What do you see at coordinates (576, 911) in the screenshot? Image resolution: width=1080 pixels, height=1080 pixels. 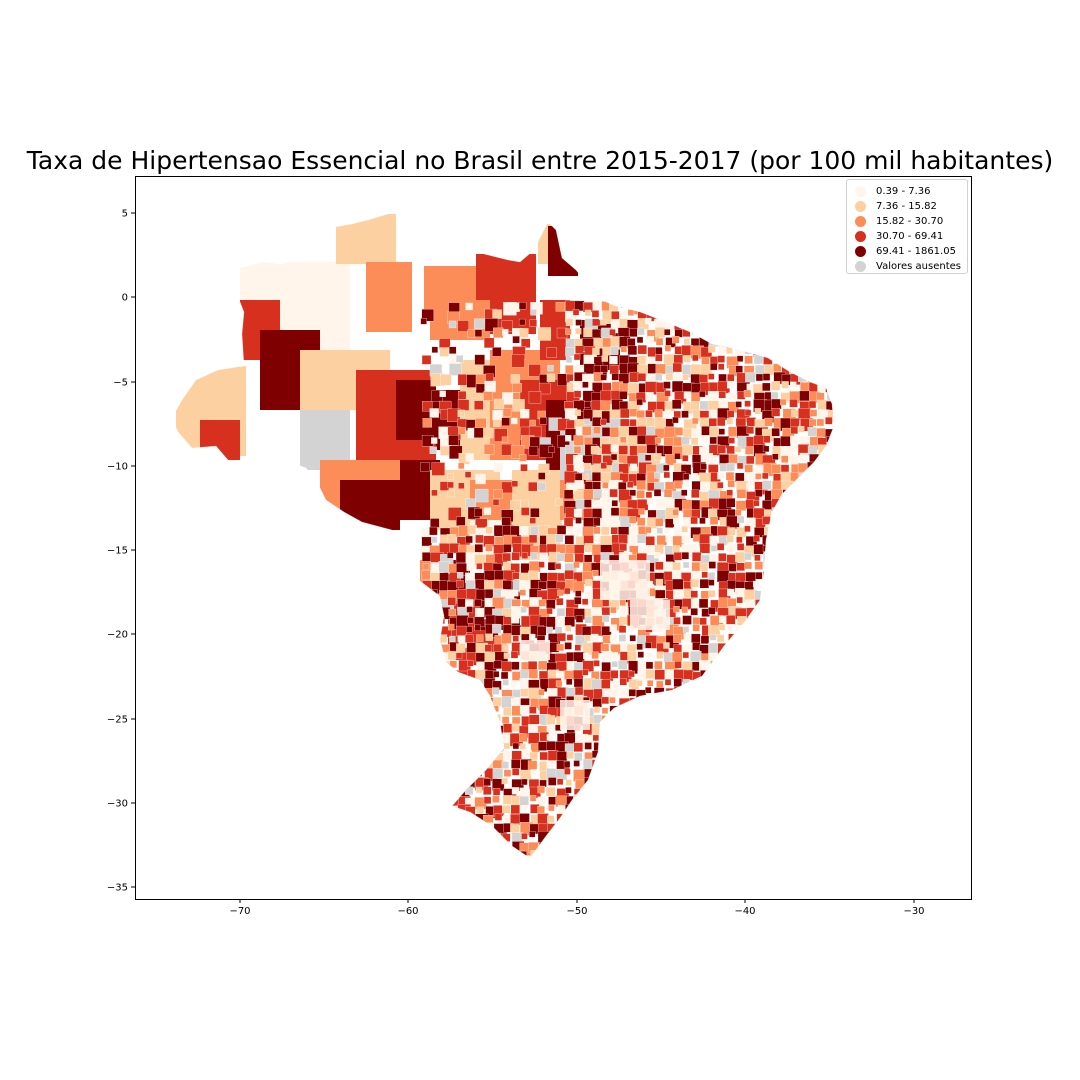 I see `x-tick-label: −50` at bounding box center [576, 911].